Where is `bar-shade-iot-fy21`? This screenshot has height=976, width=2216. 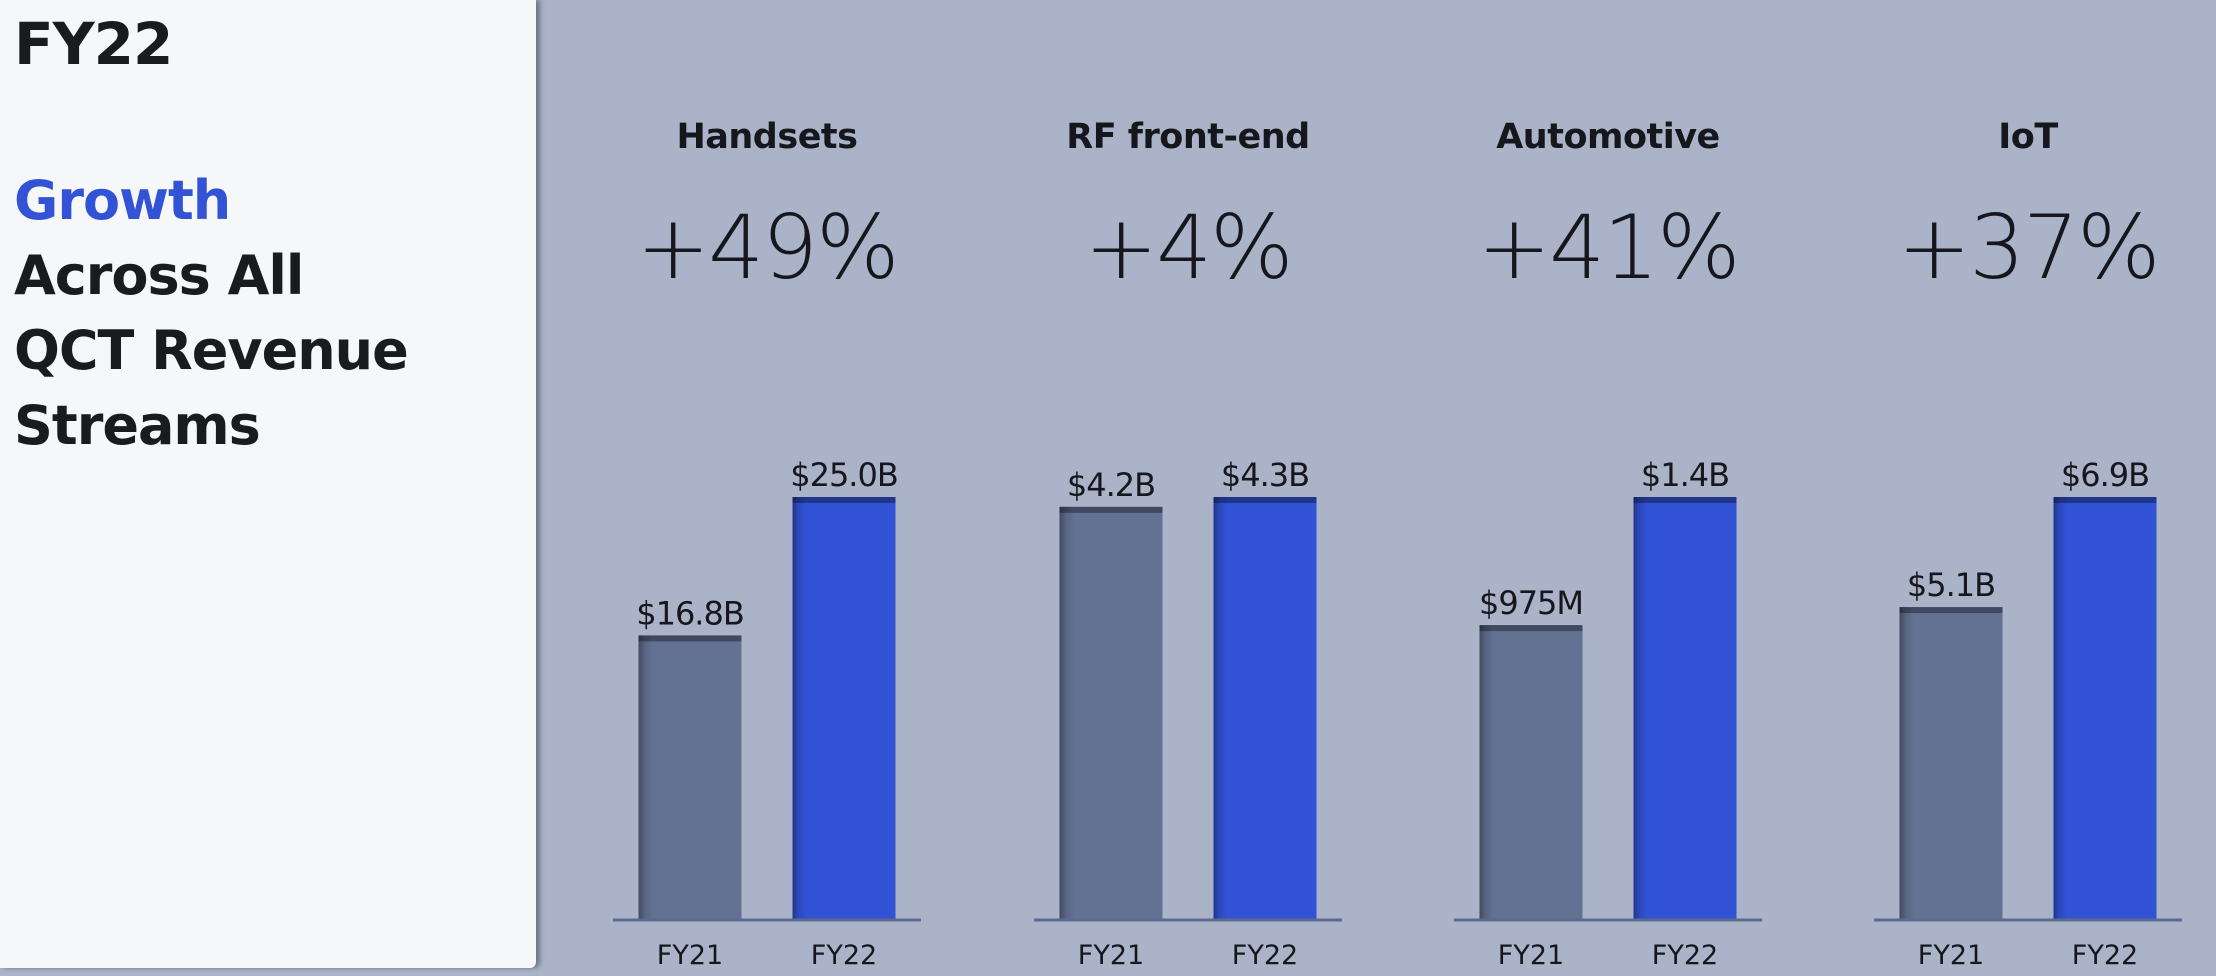 bar-shade-iot-fy21 is located at coordinates (1951, 763).